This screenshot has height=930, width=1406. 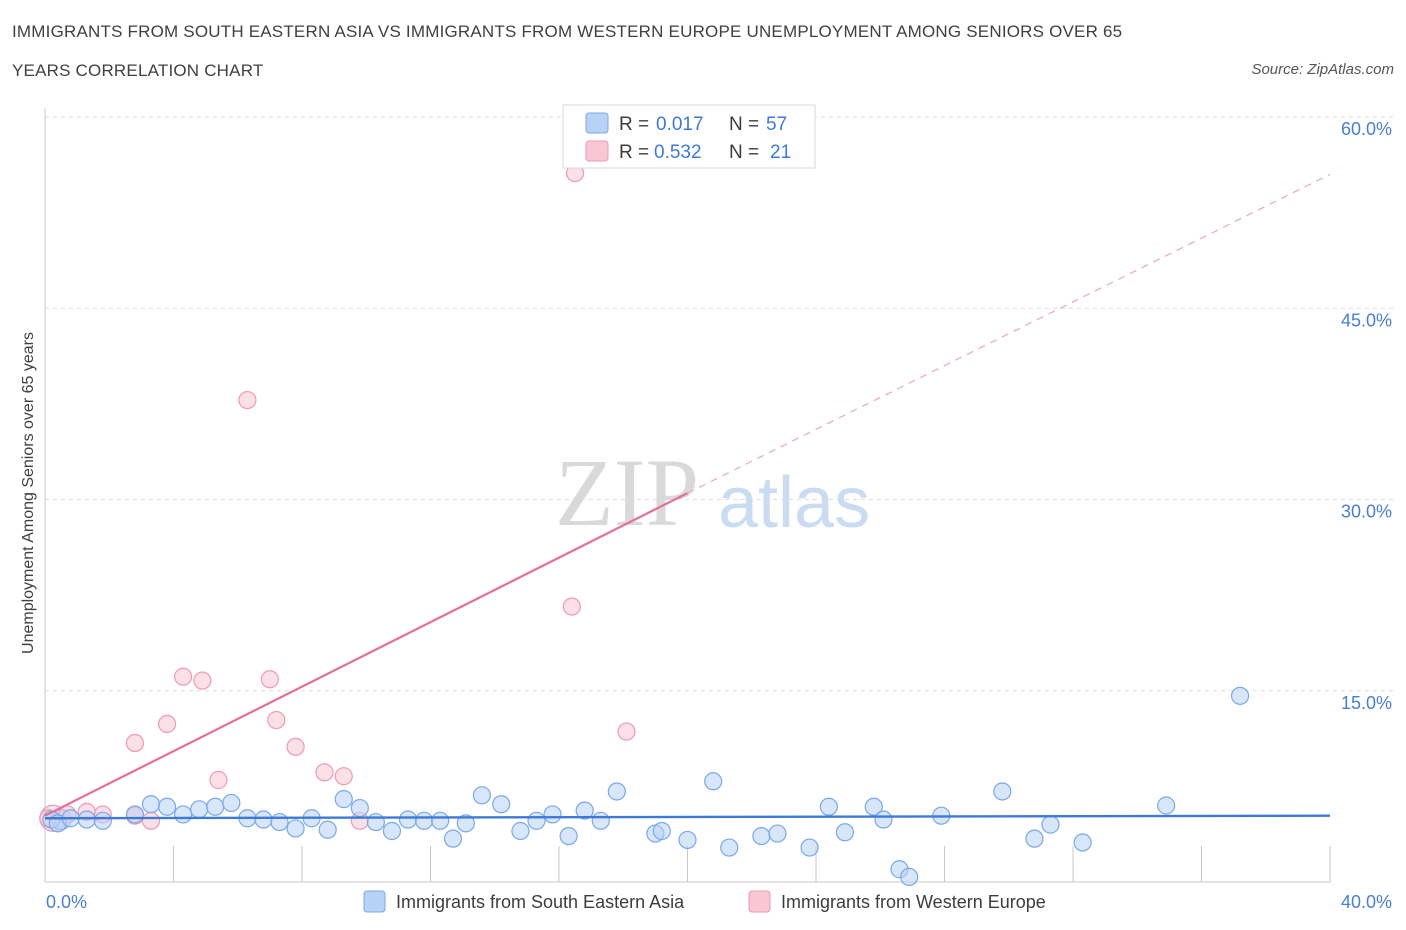 What do you see at coordinates (634, 152) in the screenshot?
I see `legend-r-label-2: R =` at bounding box center [634, 152].